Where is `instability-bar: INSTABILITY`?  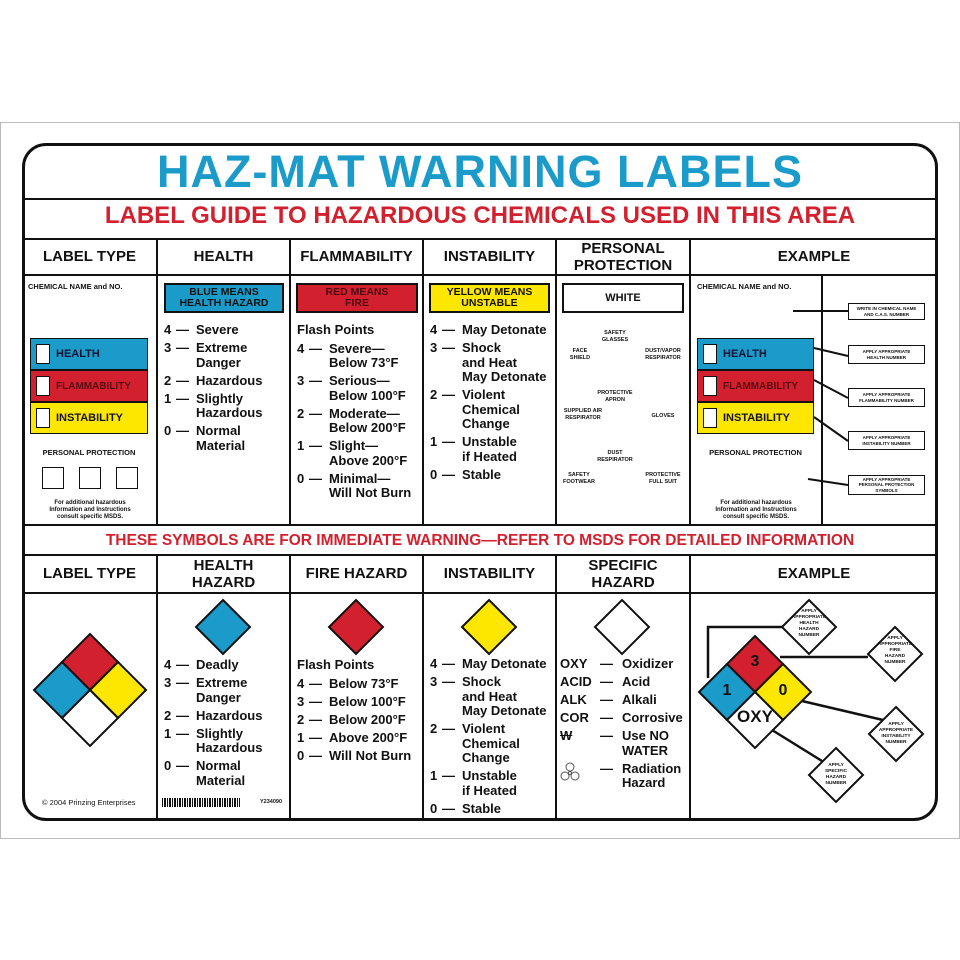 instability-bar: INSTABILITY is located at coordinates (89, 418).